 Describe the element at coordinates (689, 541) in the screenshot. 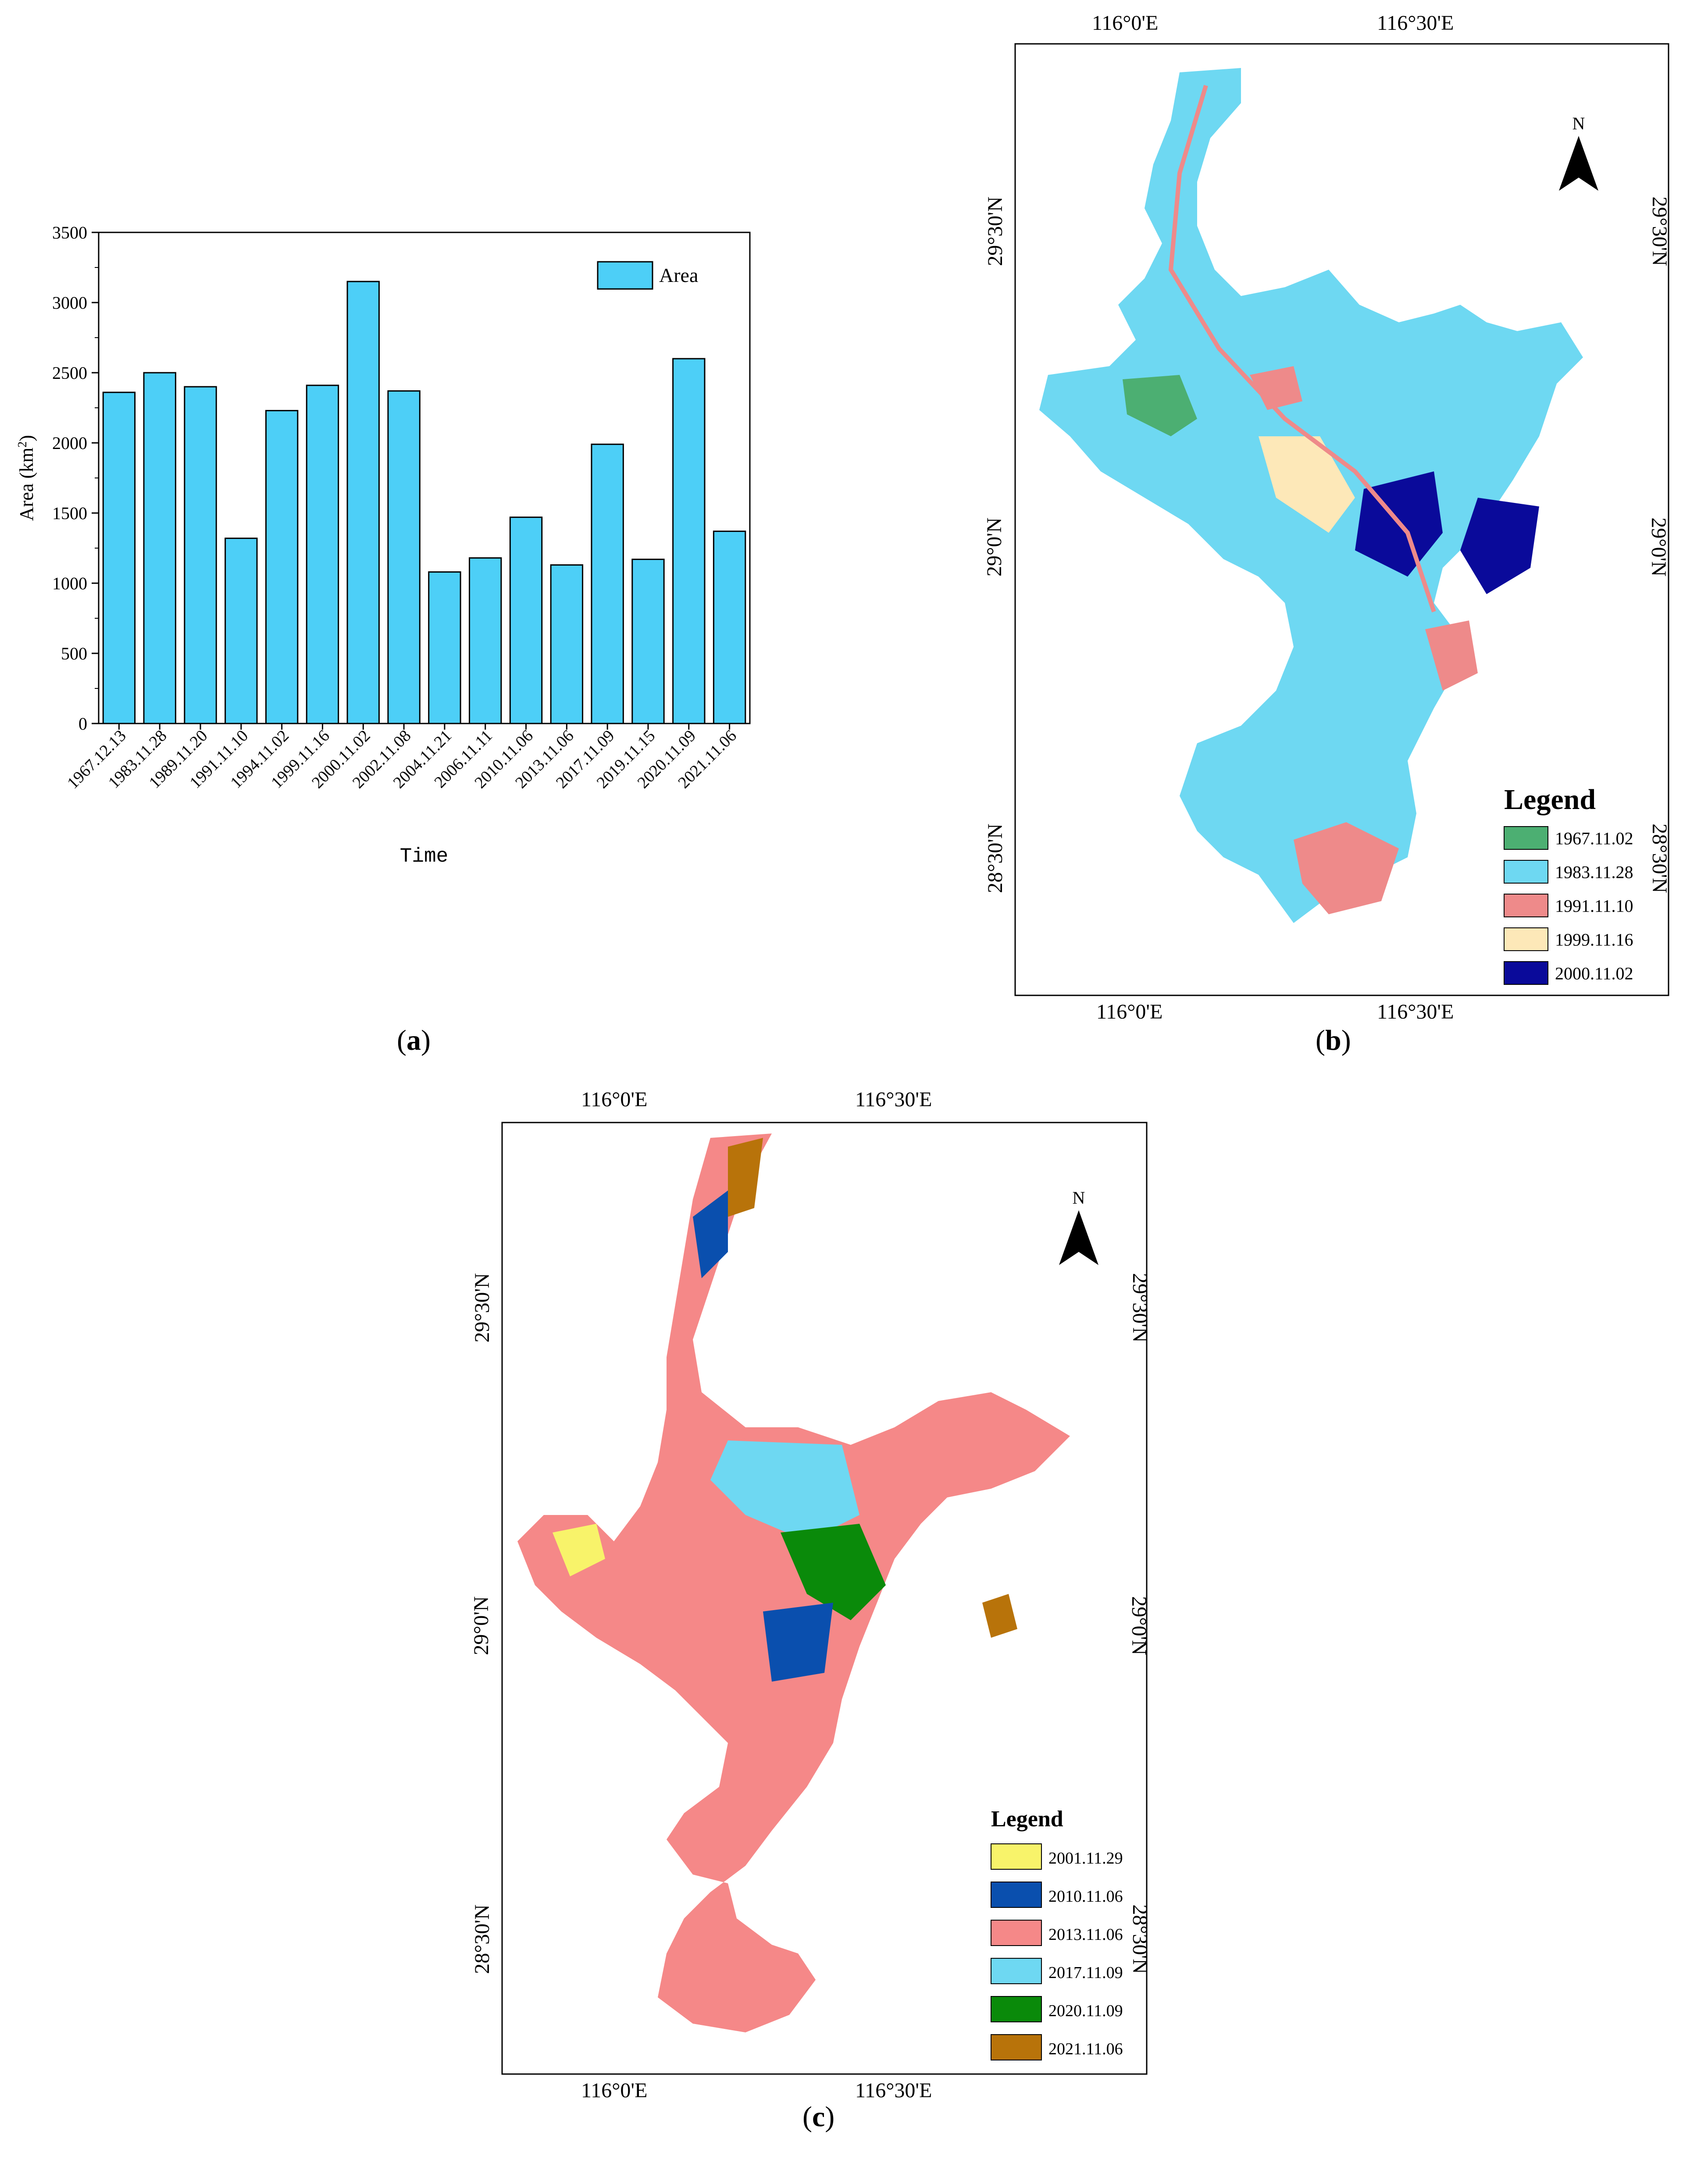

I see `bar-2020.11.09` at that location.